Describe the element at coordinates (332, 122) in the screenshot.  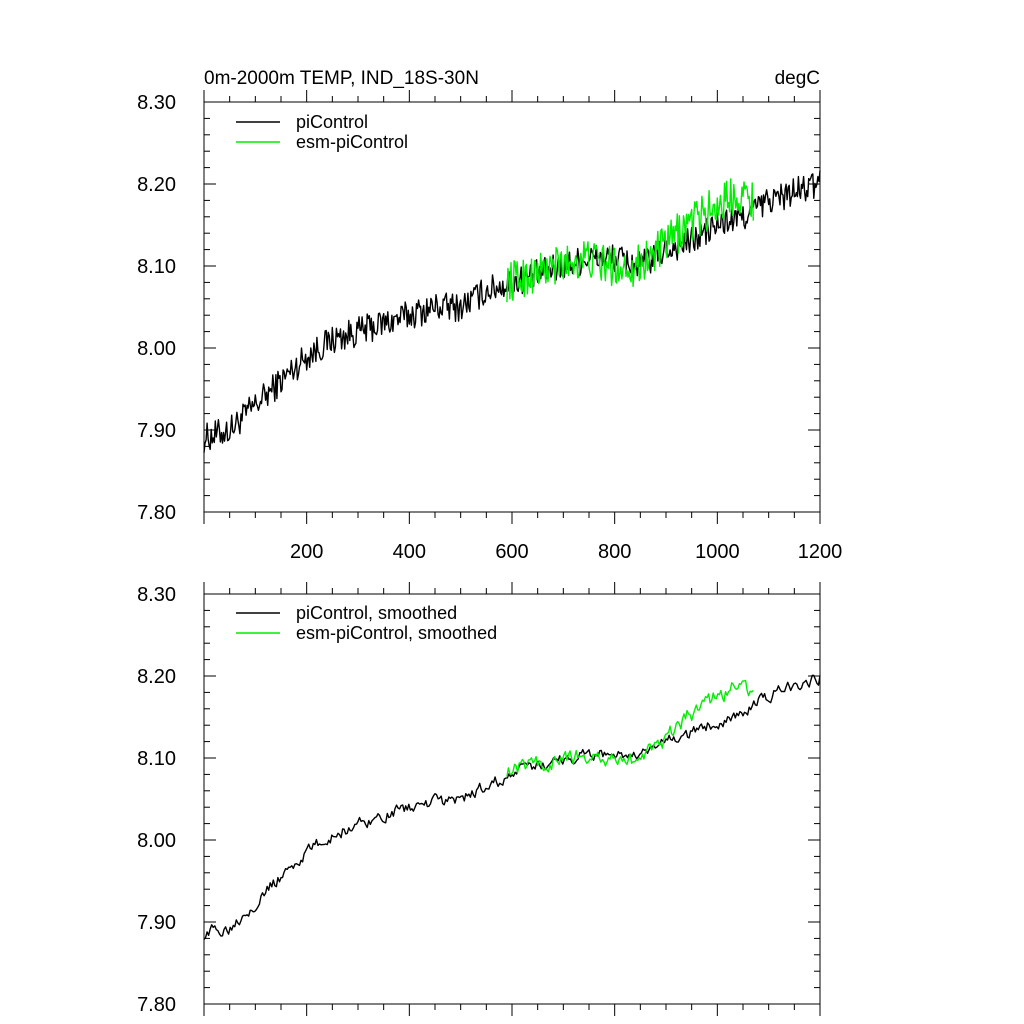
I see `legend-label-picontrol: piControl` at that location.